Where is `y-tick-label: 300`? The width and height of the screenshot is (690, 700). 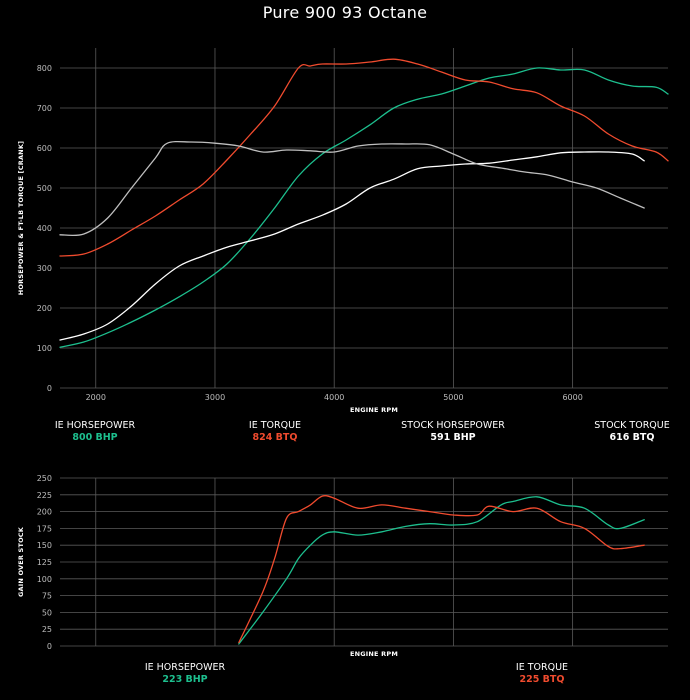 y-tick-label: 300 is located at coordinates (44, 268).